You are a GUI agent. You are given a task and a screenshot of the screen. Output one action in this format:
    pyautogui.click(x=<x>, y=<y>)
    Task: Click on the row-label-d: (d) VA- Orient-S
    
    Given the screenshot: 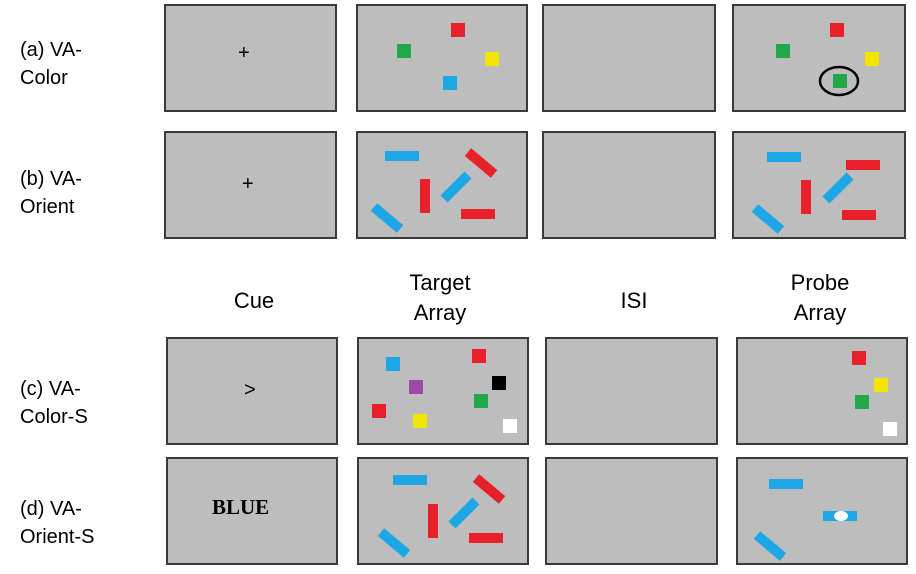 What is the action you would take?
    pyautogui.click(x=57, y=523)
    